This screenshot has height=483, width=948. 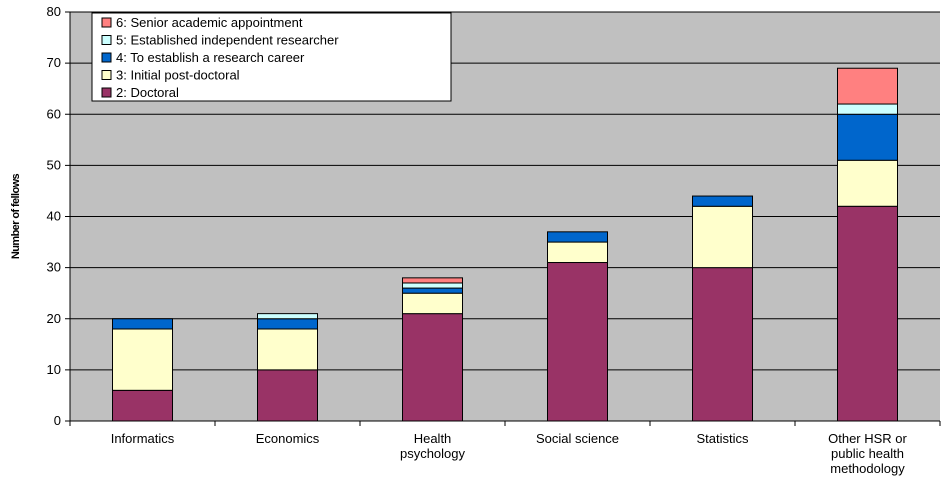 I want to click on legend-label: 6: Senior academic appointment, so click(x=209, y=22).